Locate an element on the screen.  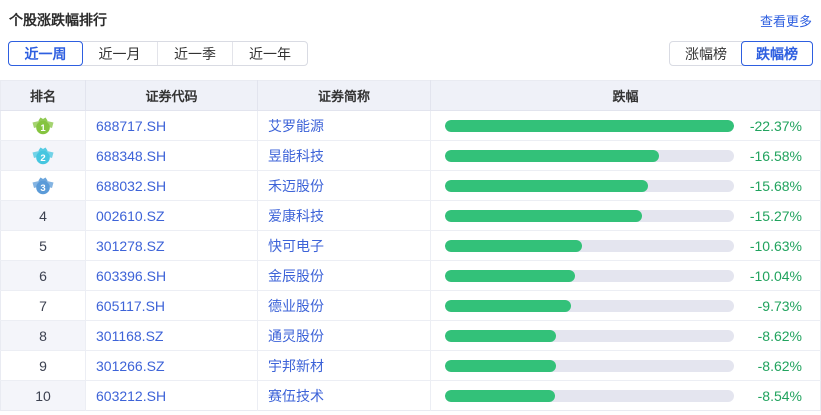
page-title: 个股涨跌幅排行 is located at coordinates (58, 20).